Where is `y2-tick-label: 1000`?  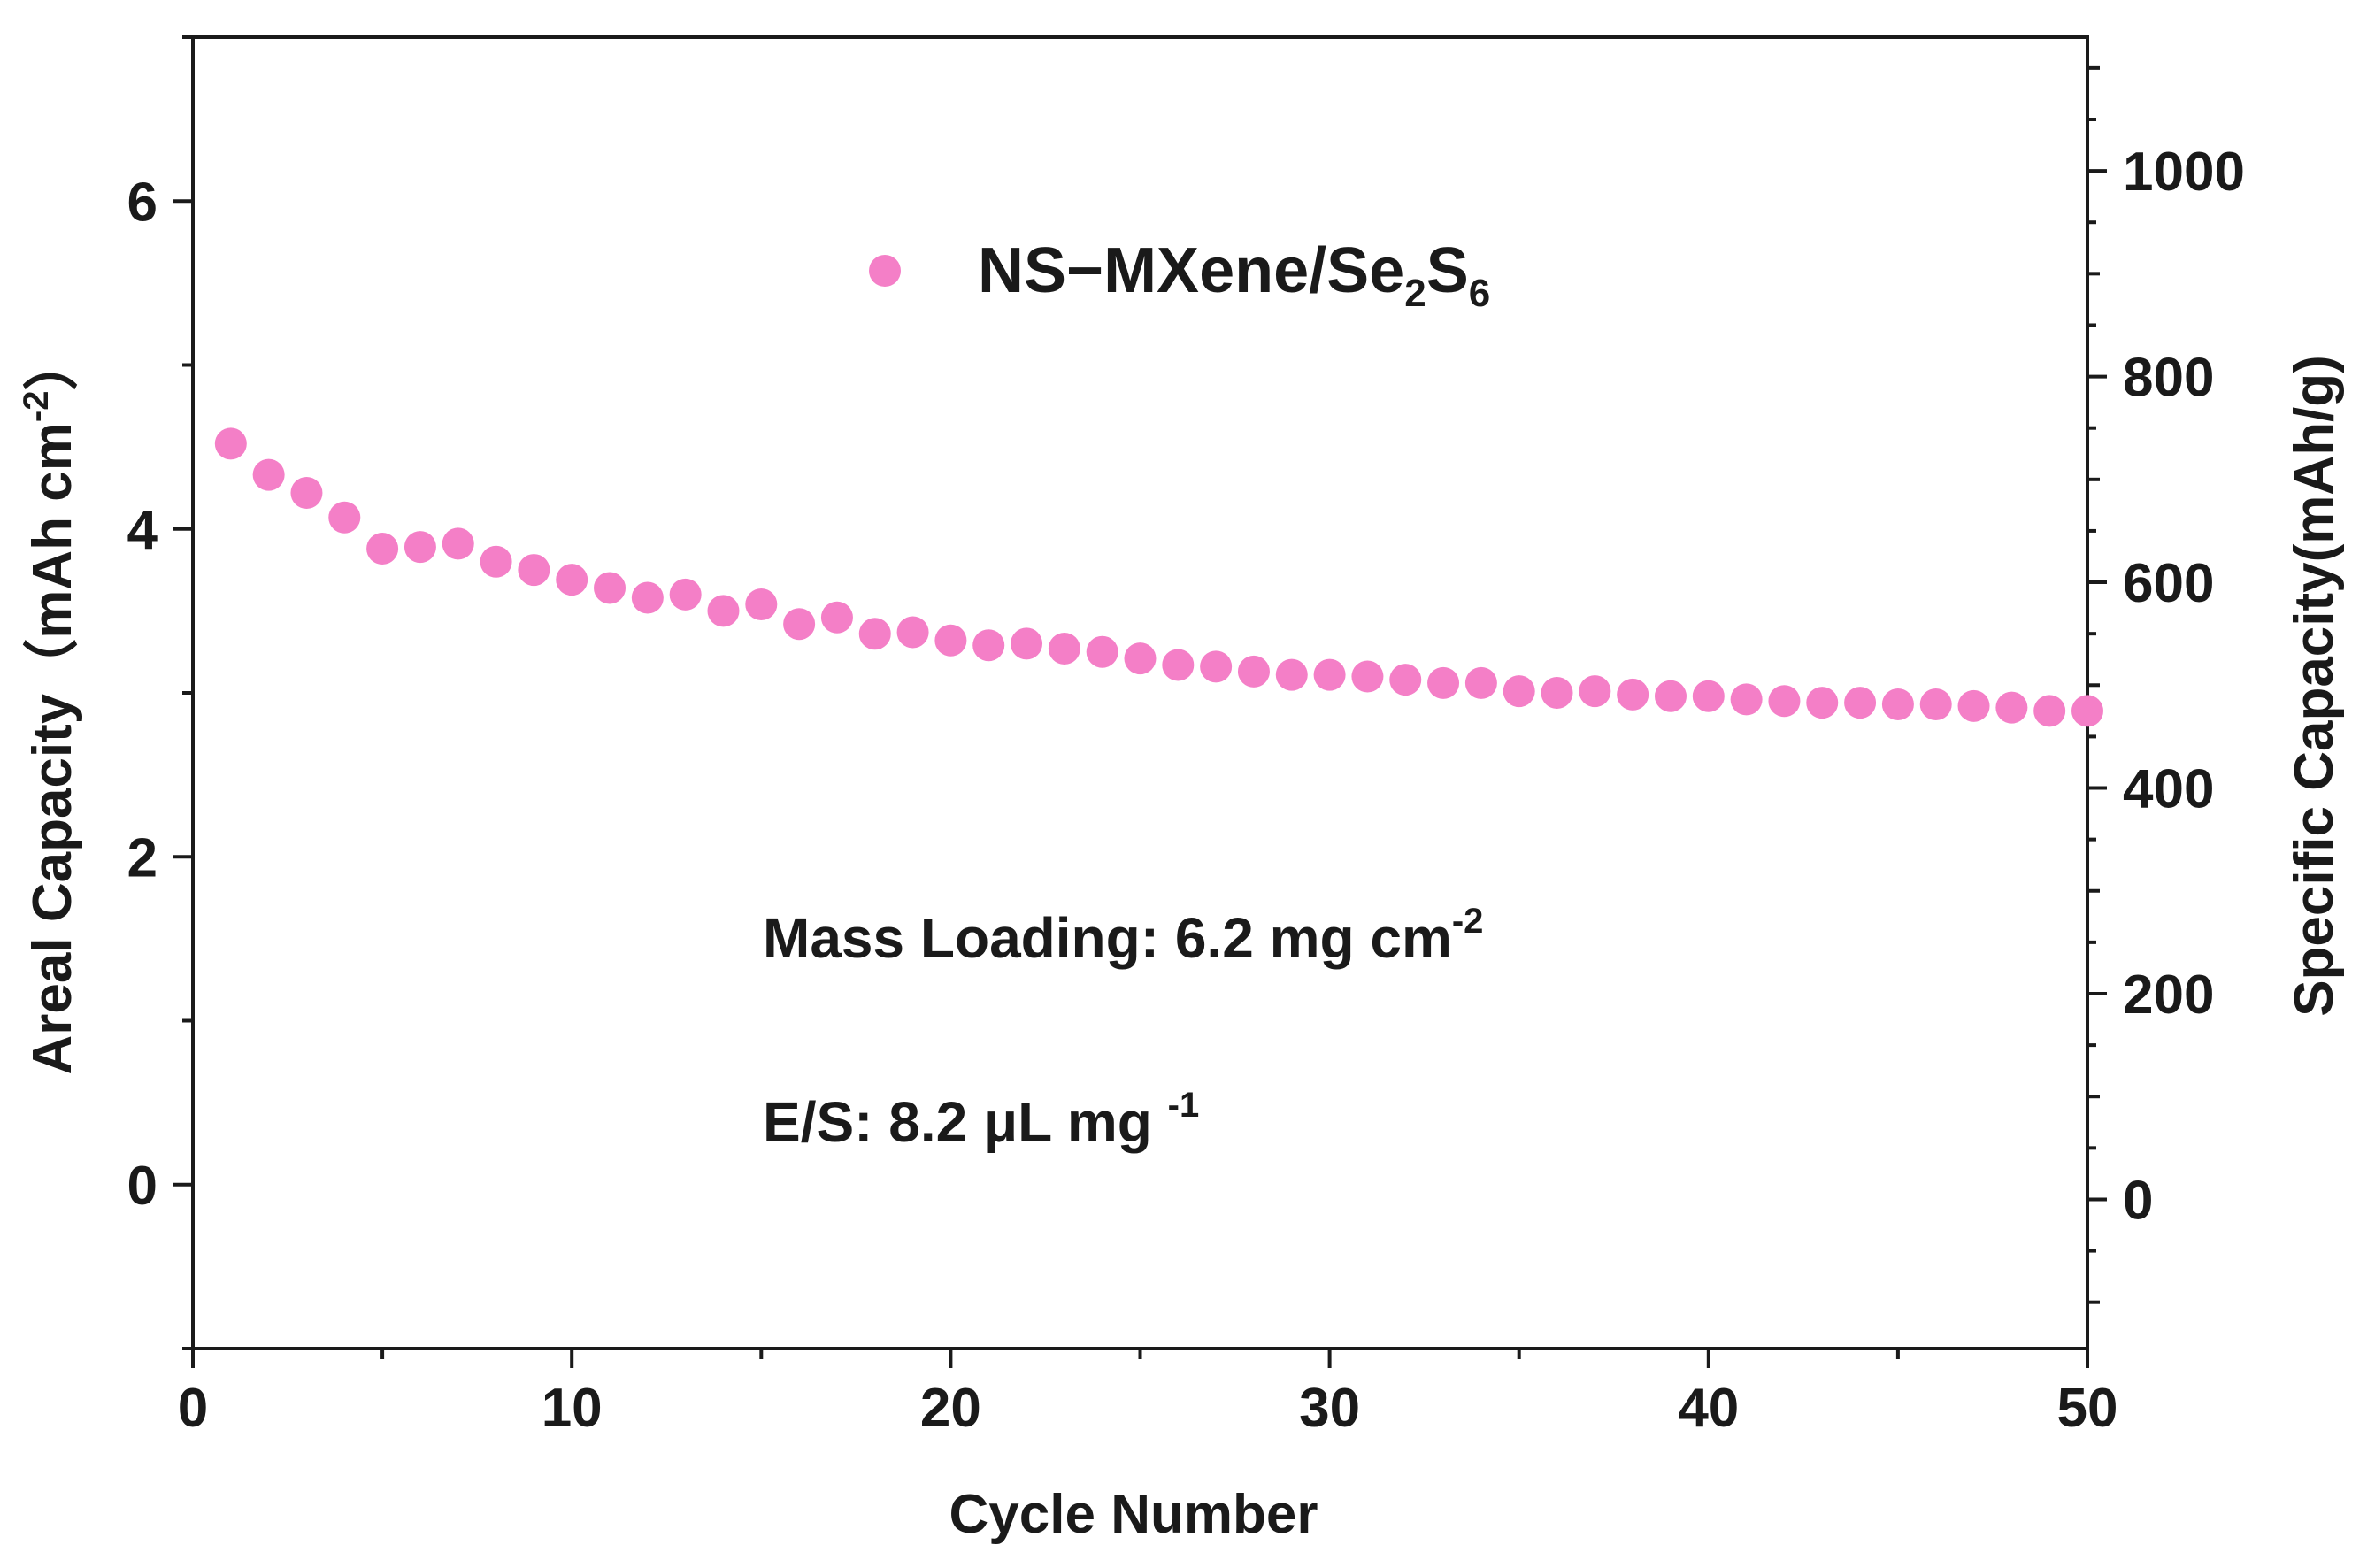 y2-tick-label: 1000 is located at coordinates (2184, 172).